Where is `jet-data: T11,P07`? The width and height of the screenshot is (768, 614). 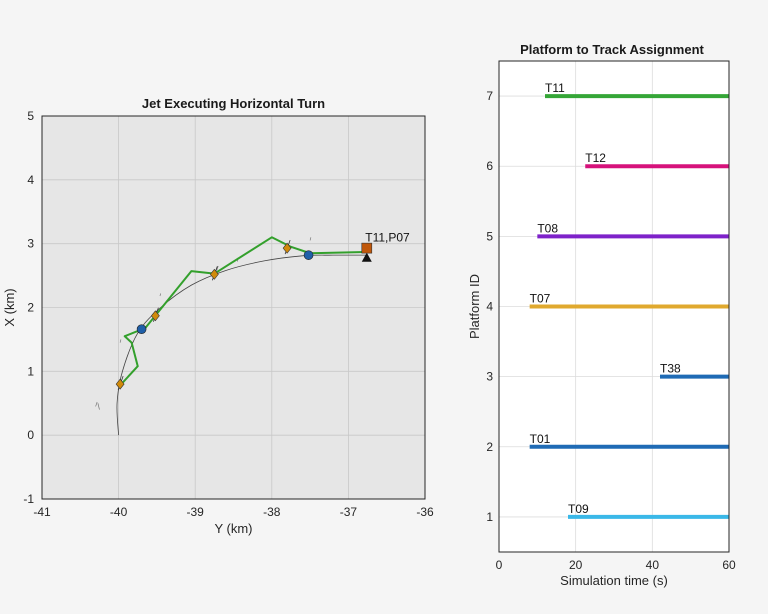
jet-data: T11,P07 is located at coordinates (252, 333).